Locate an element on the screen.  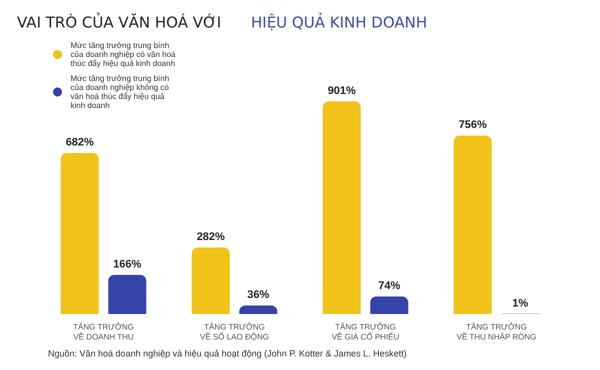
chart-title: VAI TRÒ CỦA VĂN HOÁ VỚI is located at coordinates (121, 22).